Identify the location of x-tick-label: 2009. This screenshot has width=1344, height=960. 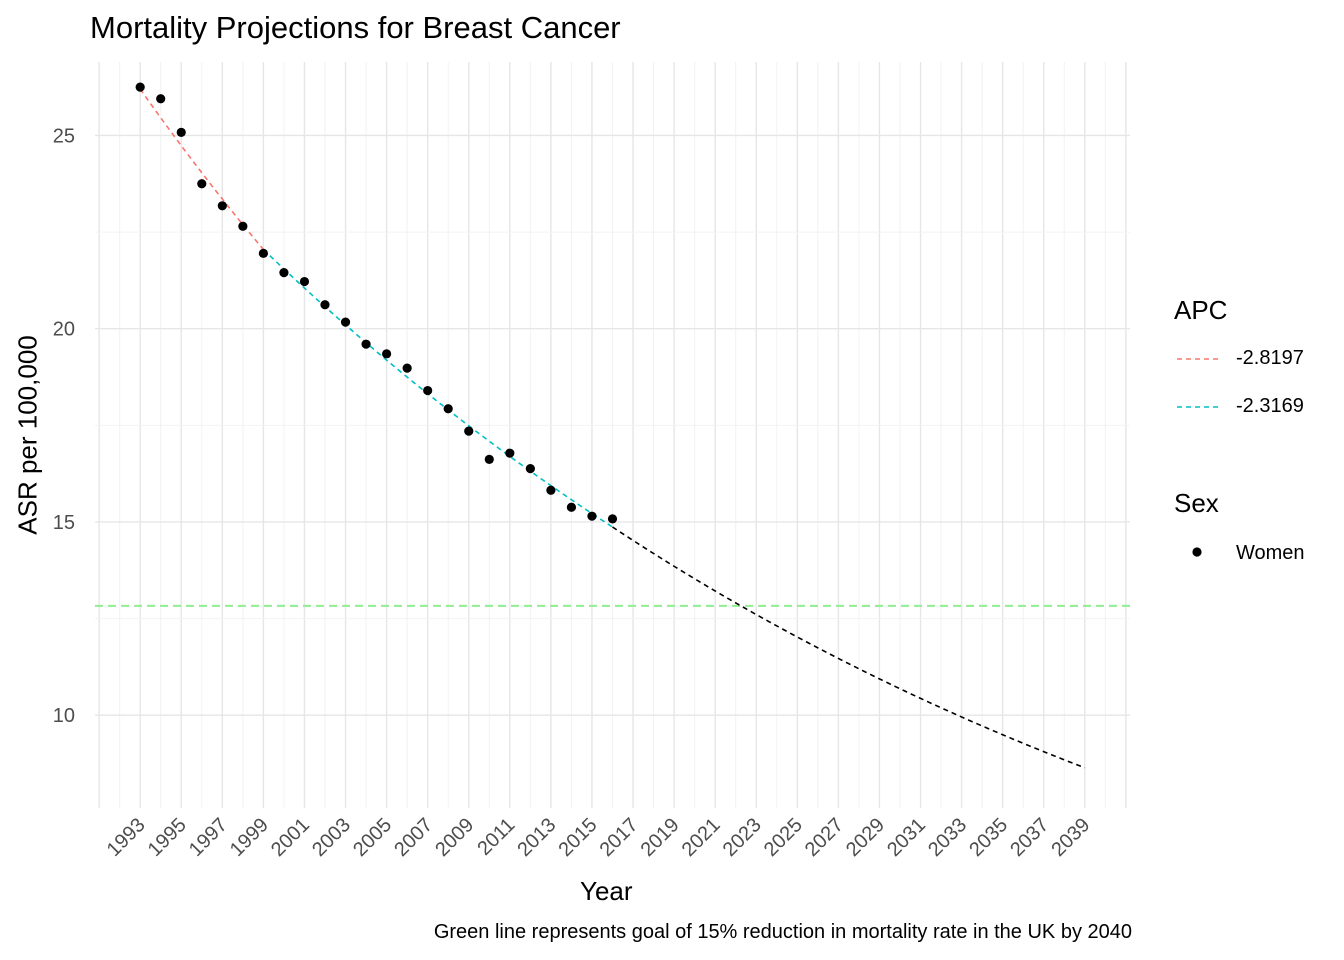
(454, 837).